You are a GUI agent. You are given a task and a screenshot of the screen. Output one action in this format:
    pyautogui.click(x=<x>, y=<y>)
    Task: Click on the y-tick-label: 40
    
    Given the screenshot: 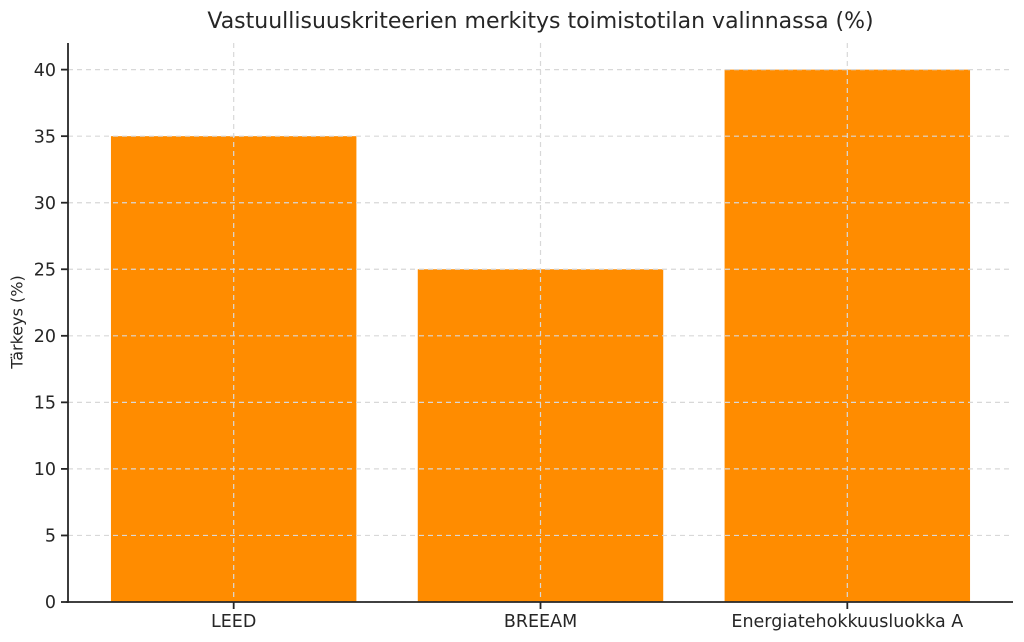 What is the action you would take?
    pyautogui.click(x=45, y=71)
    